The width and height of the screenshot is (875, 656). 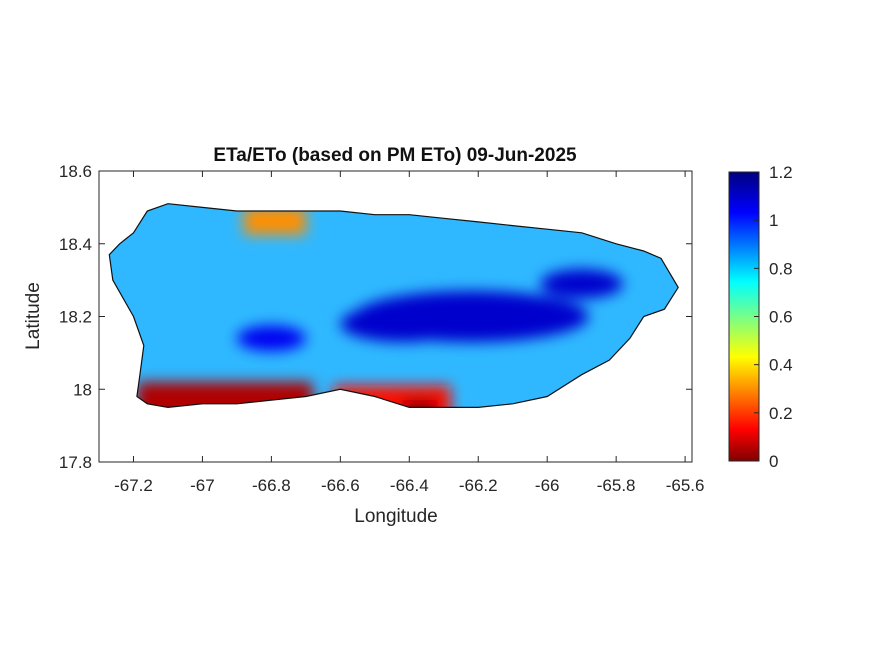 I want to click on colorbar: 0 0.2 0.4 0.6 0.8 1 1.2, so click(x=760, y=317).